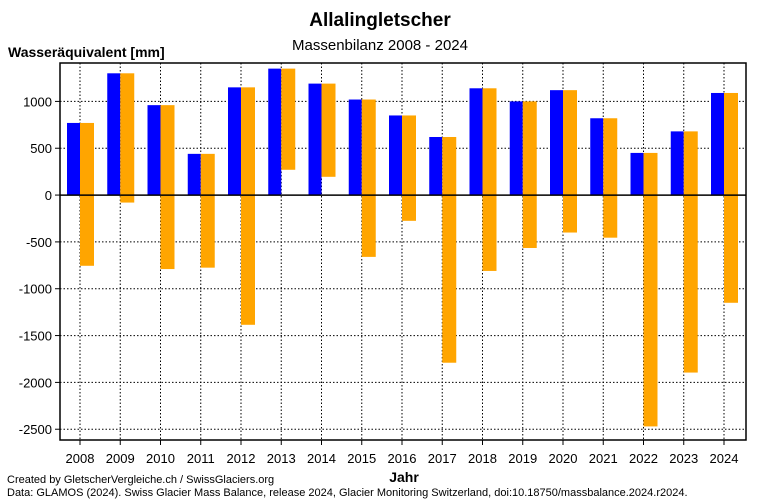 The width and height of the screenshot is (760, 500). Describe the element at coordinates (315, 139) in the screenshot. I see `winter-balance-bar-2014` at that location.